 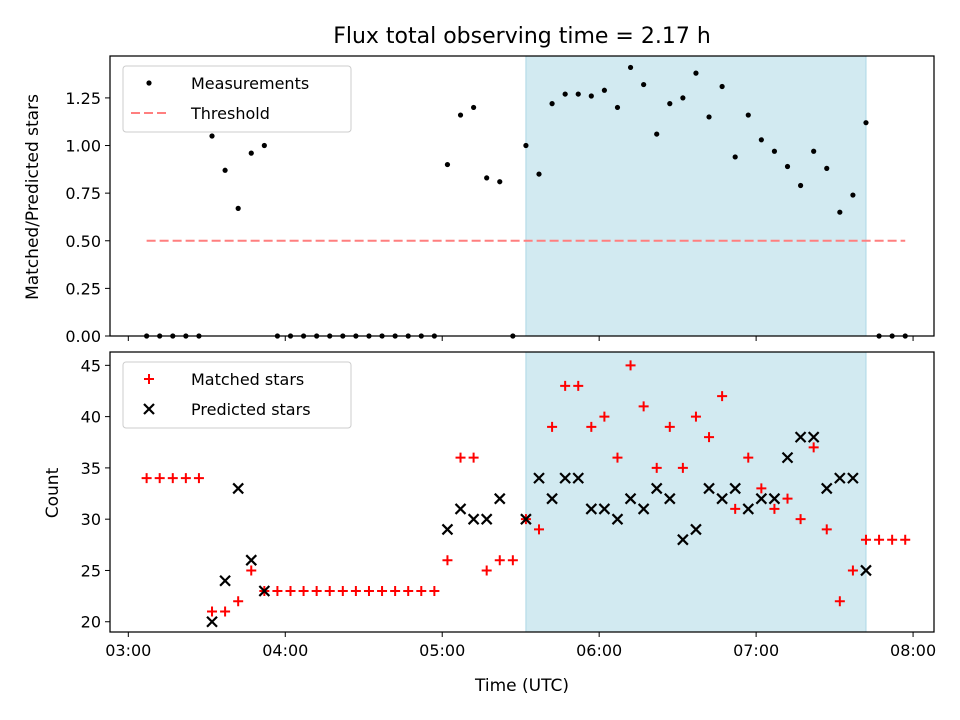 What do you see at coordinates (128, 650) in the screenshot?
I see `x-tick-label: 03:00` at bounding box center [128, 650].